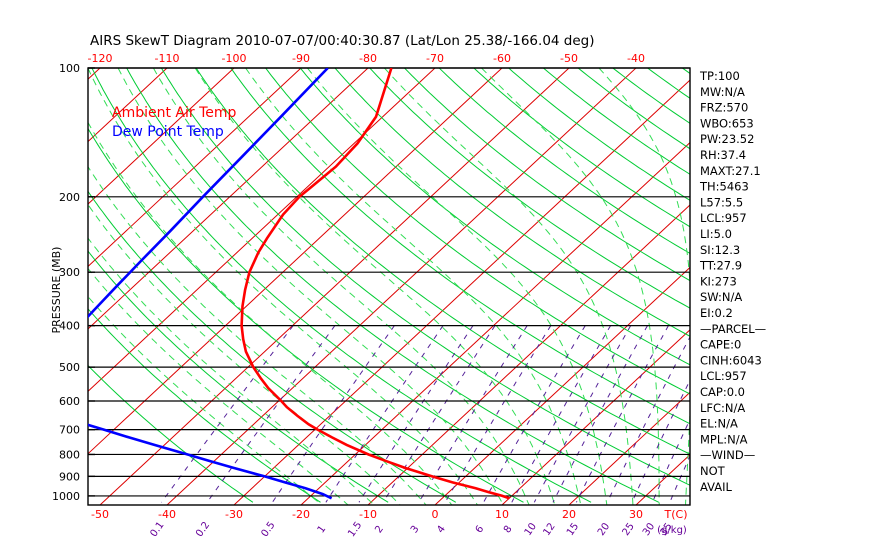 This screenshot has width=870, height=560. What do you see at coordinates (720, 250) in the screenshot?
I see `info-panel-item: SI:12.3` at bounding box center [720, 250].